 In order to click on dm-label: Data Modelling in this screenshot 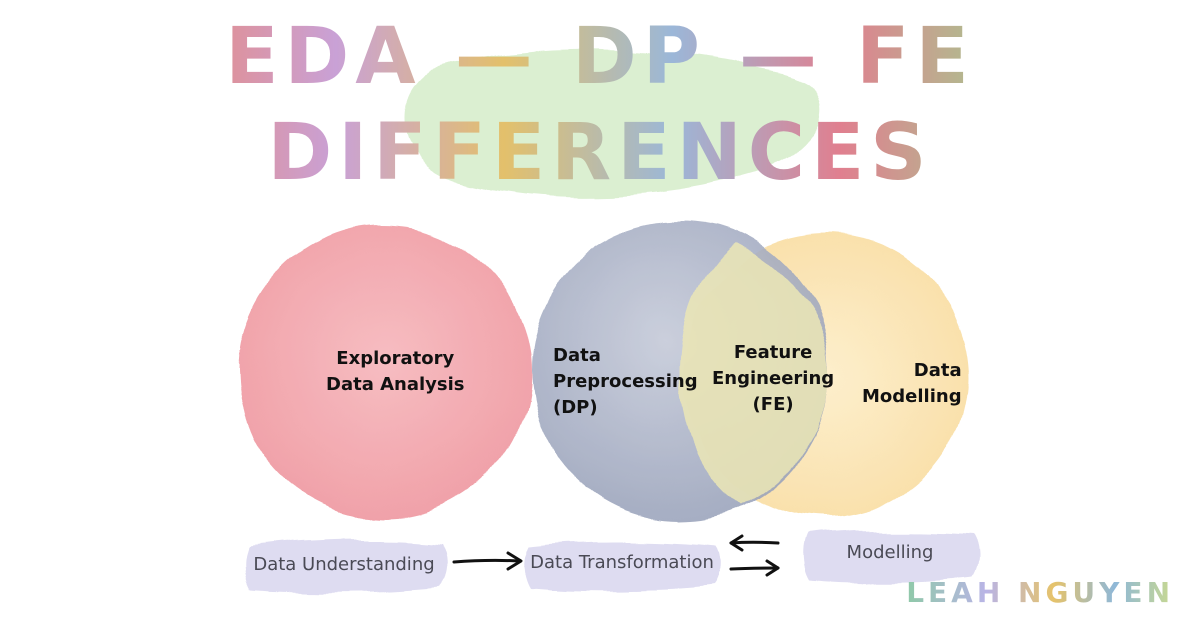, I will do `click(912, 384)`.